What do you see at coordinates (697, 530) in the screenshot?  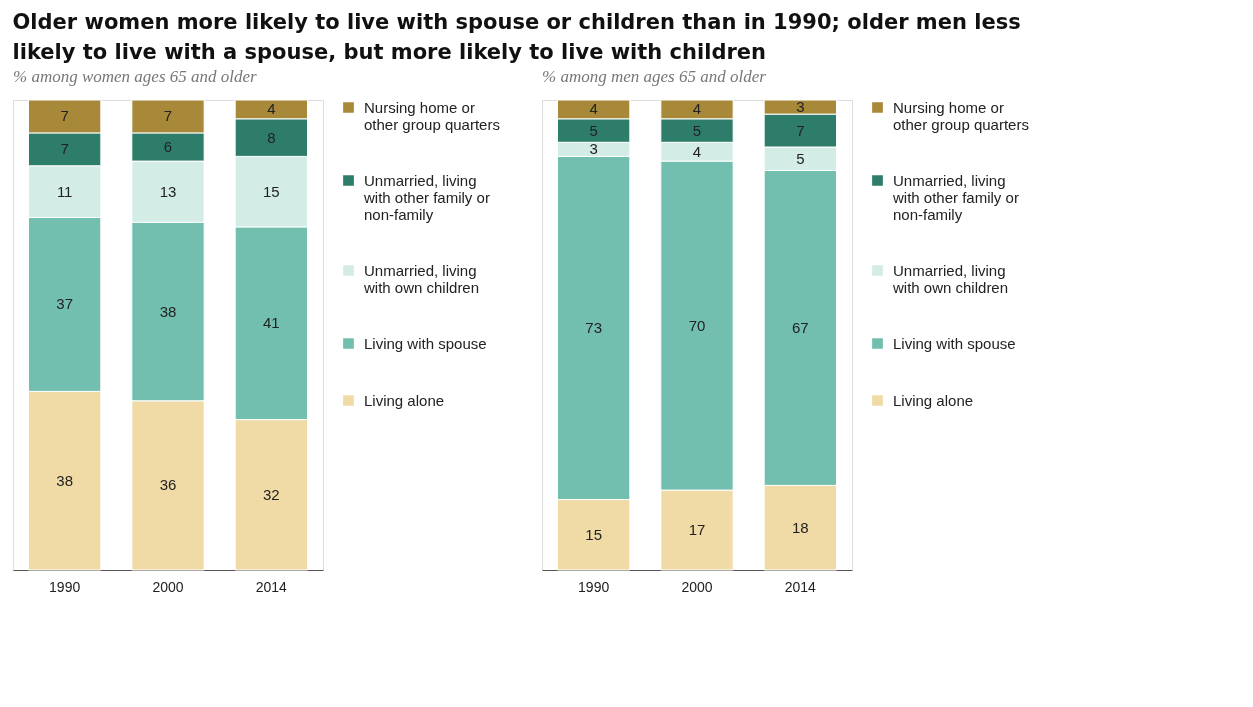 I see `data-label: 17` at bounding box center [697, 530].